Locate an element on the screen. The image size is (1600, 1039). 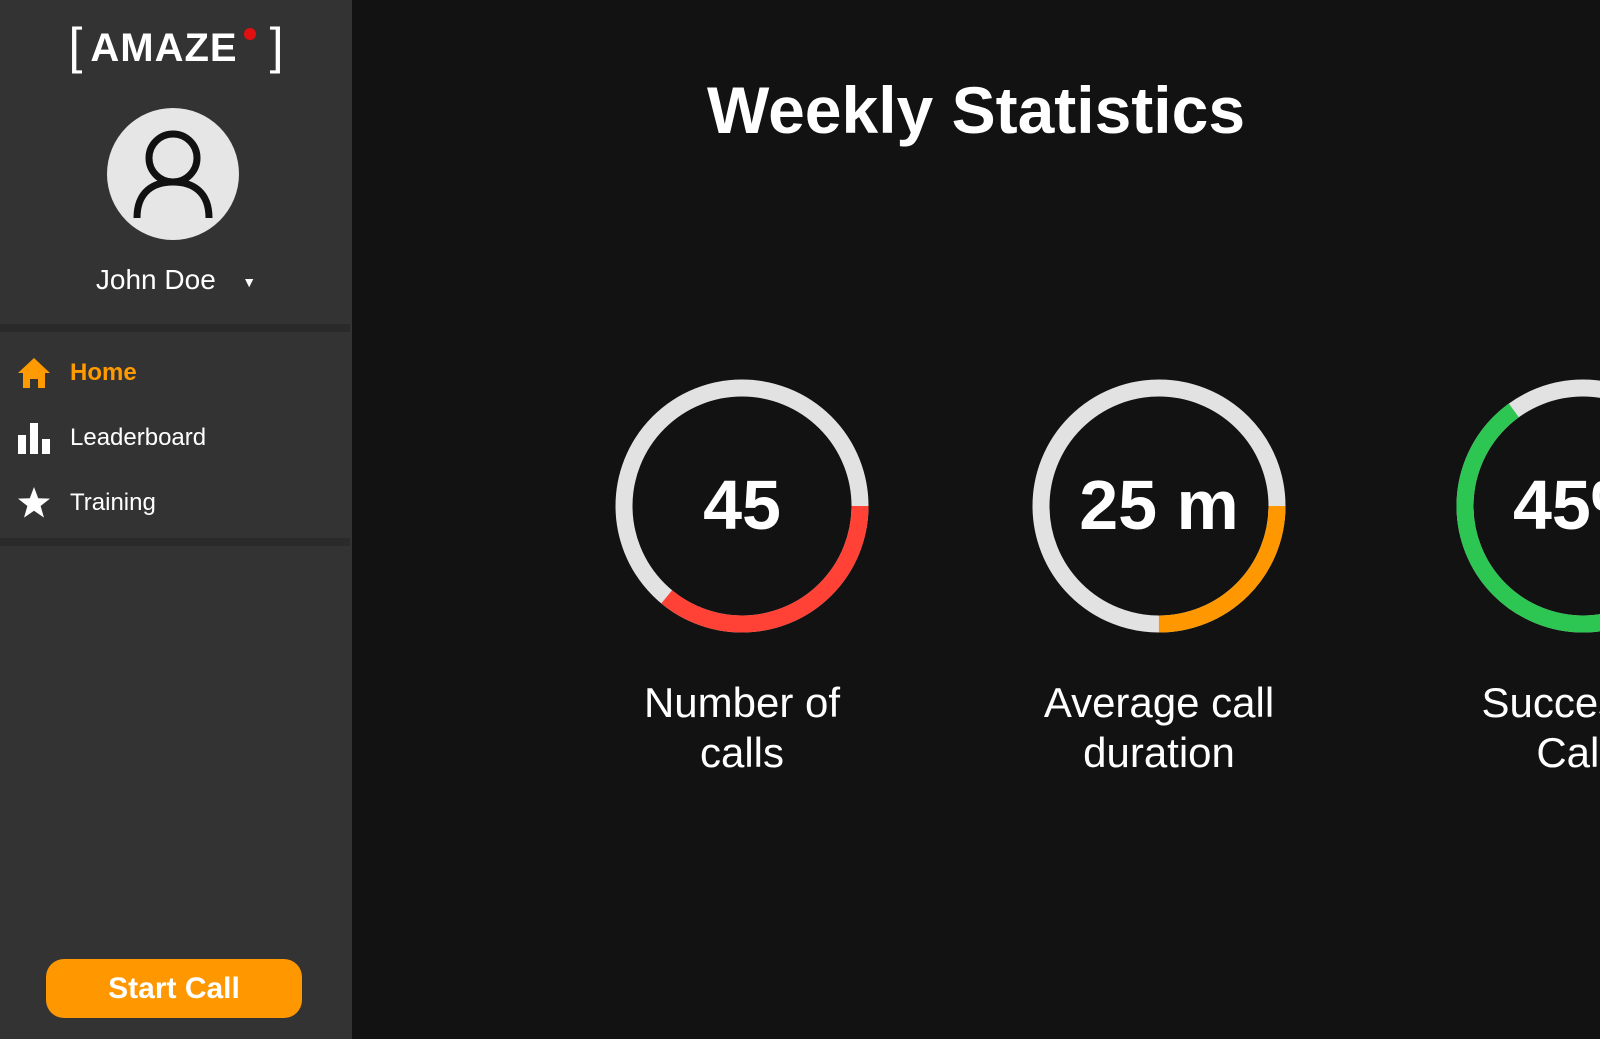
sidebar-item-label: Training is located at coordinates (113, 502).